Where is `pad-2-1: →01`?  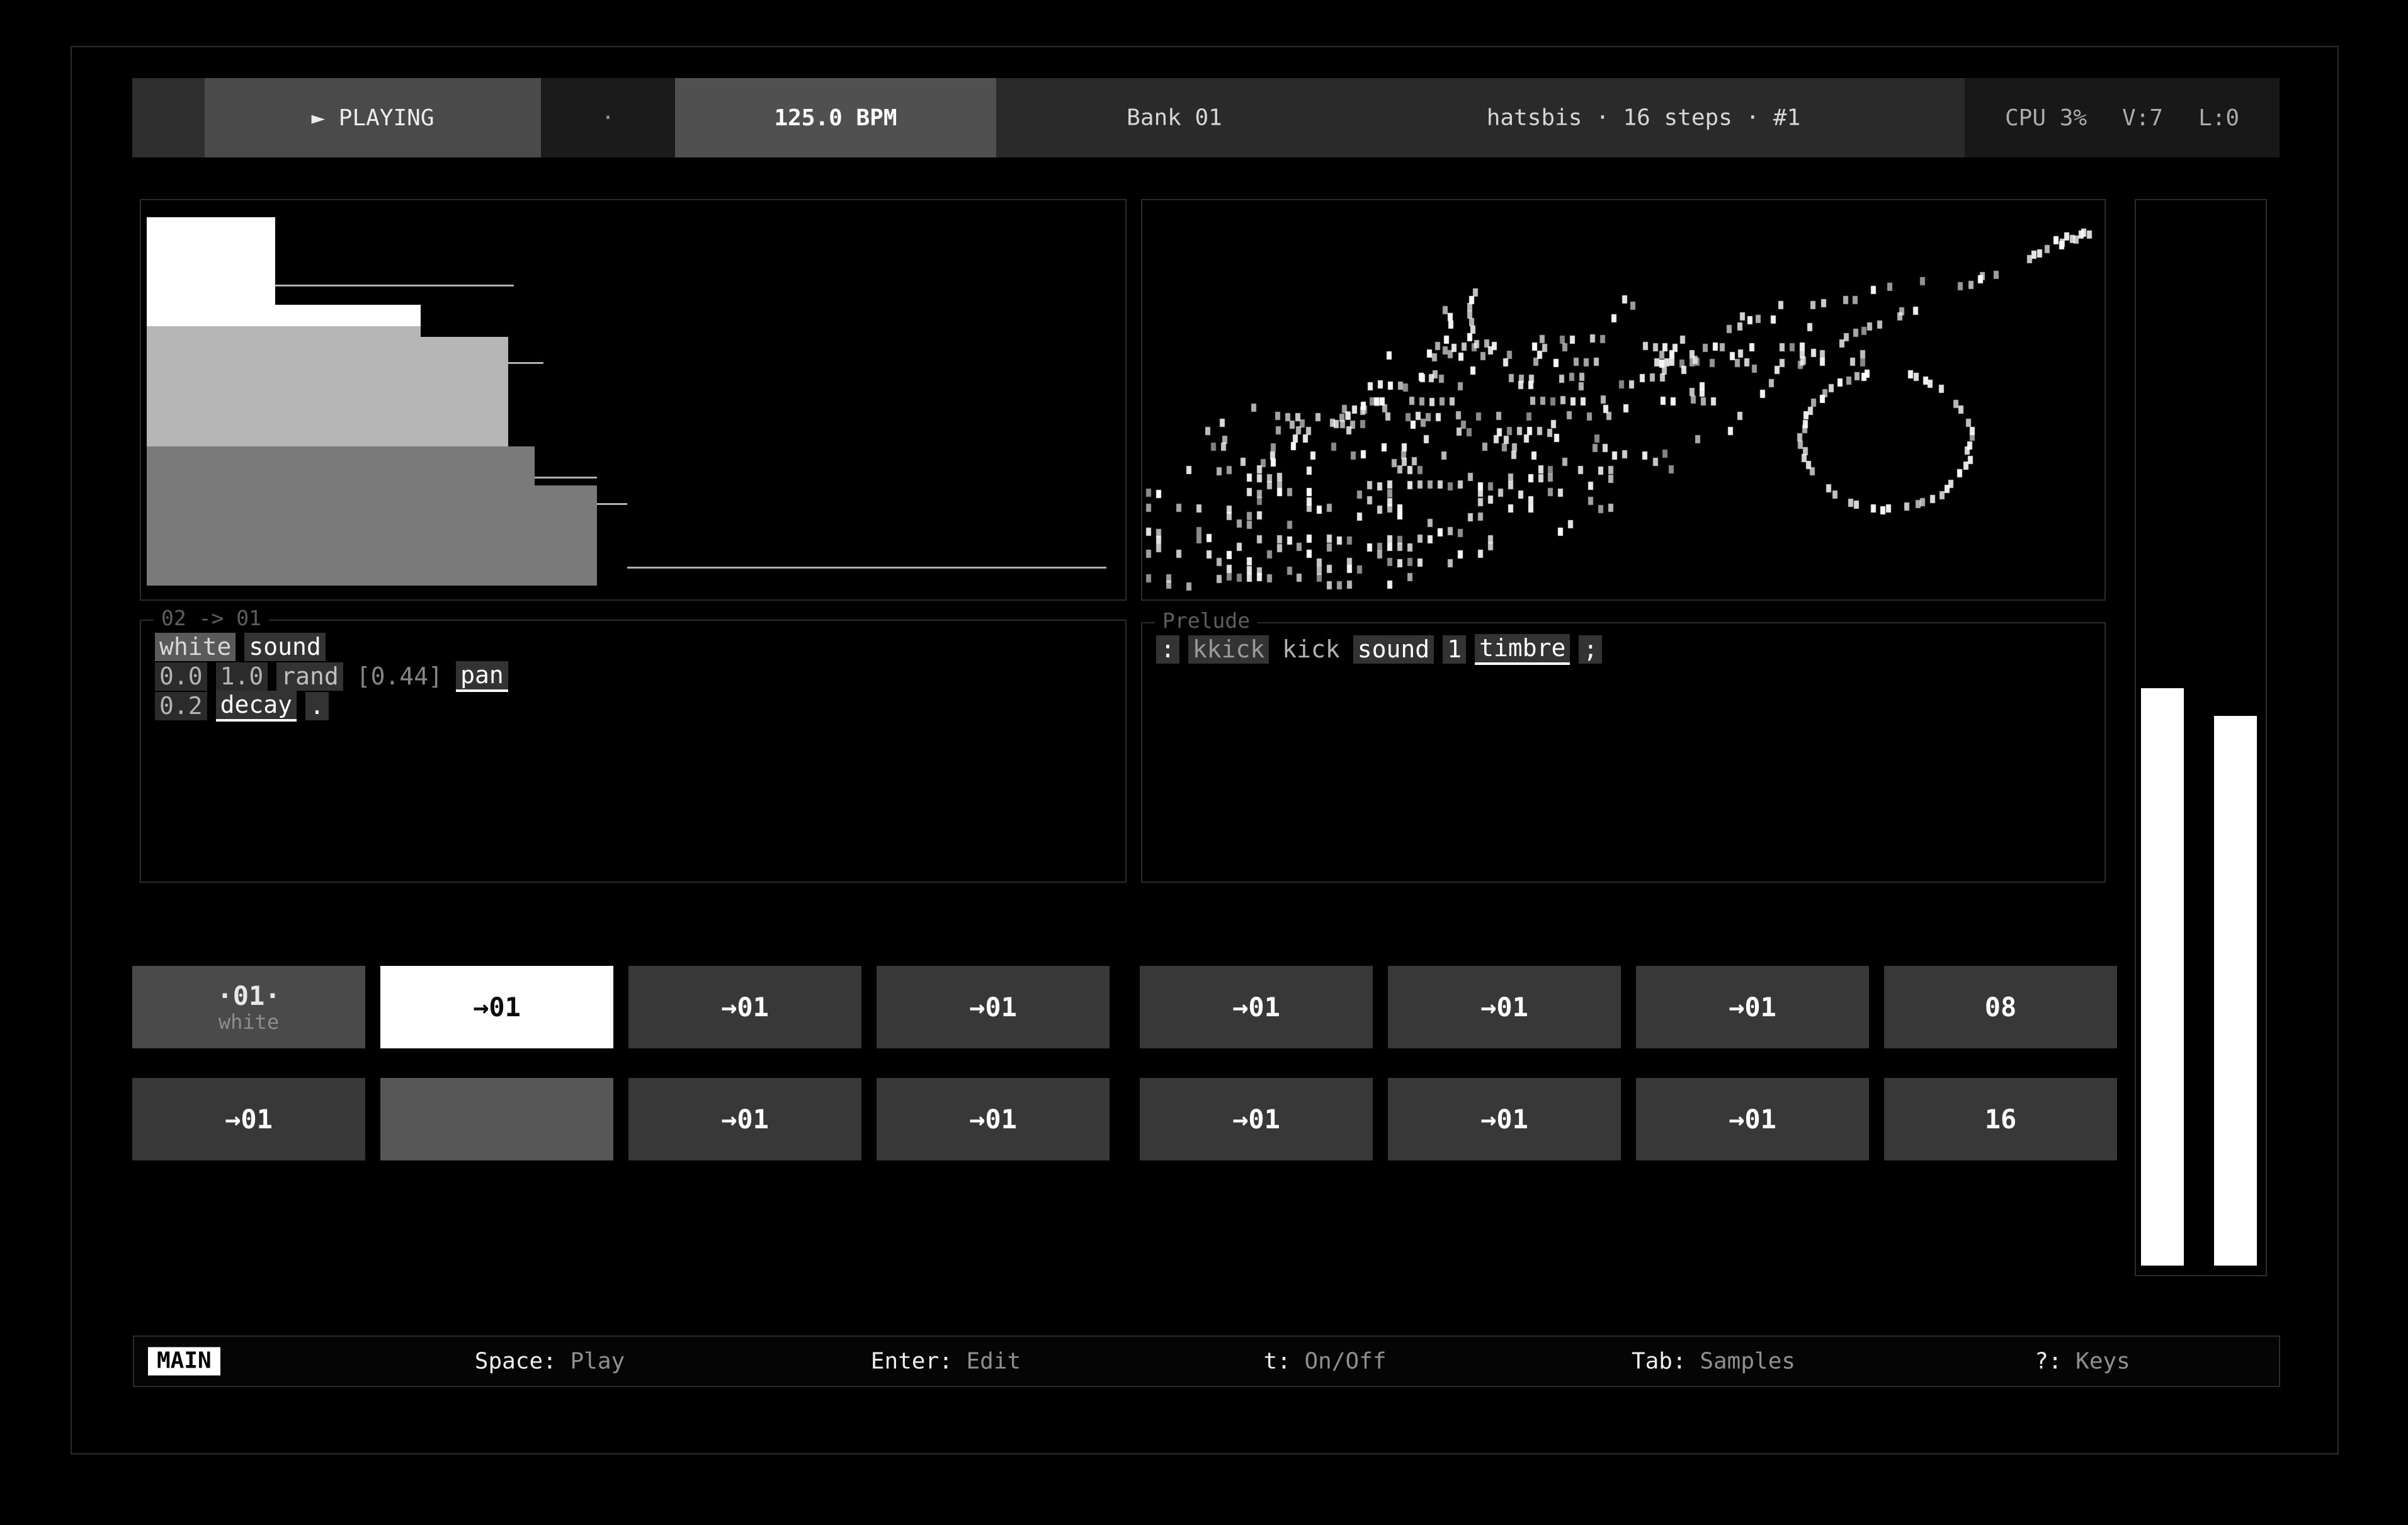
pad-2-1: →01 is located at coordinates (248, 1119).